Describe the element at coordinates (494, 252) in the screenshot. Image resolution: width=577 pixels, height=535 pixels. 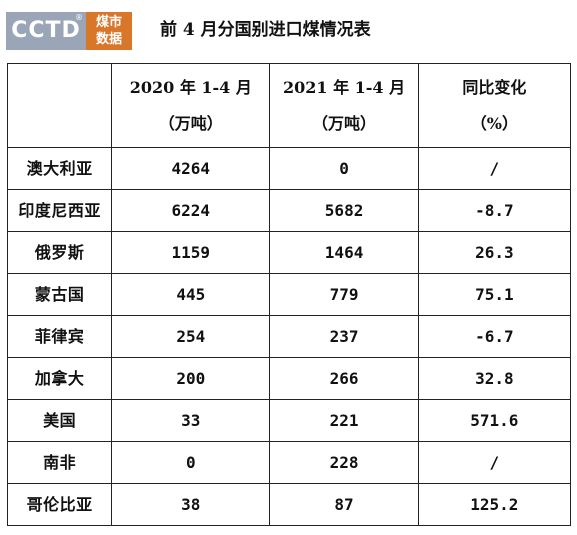
I see `change-cell: 26.3` at that location.